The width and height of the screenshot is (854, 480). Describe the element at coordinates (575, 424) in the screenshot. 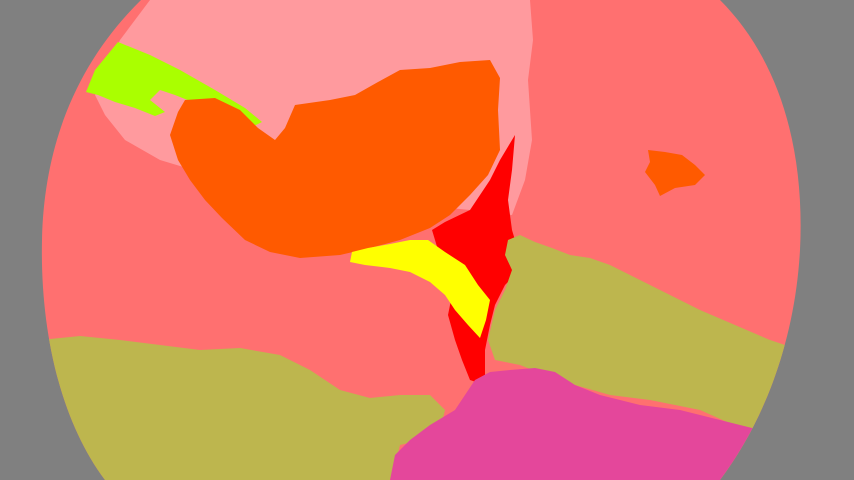

I see `magenta-region` at that location.